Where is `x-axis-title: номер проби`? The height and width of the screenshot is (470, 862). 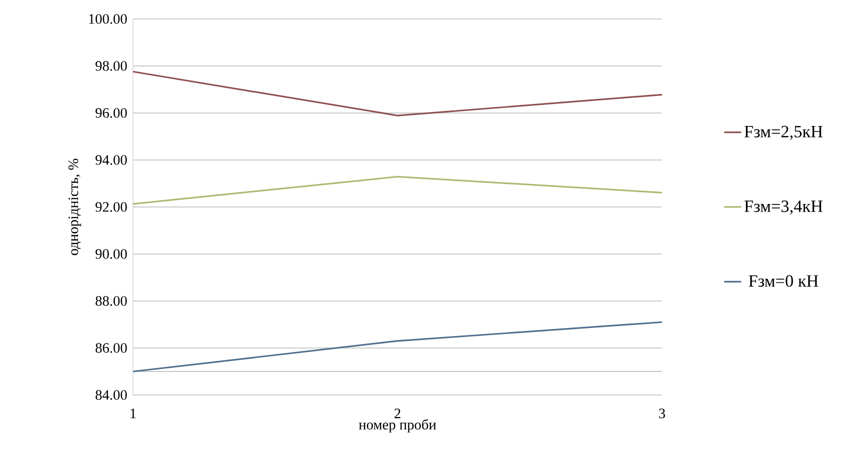
x-axis-title: номер проби is located at coordinates (397, 425).